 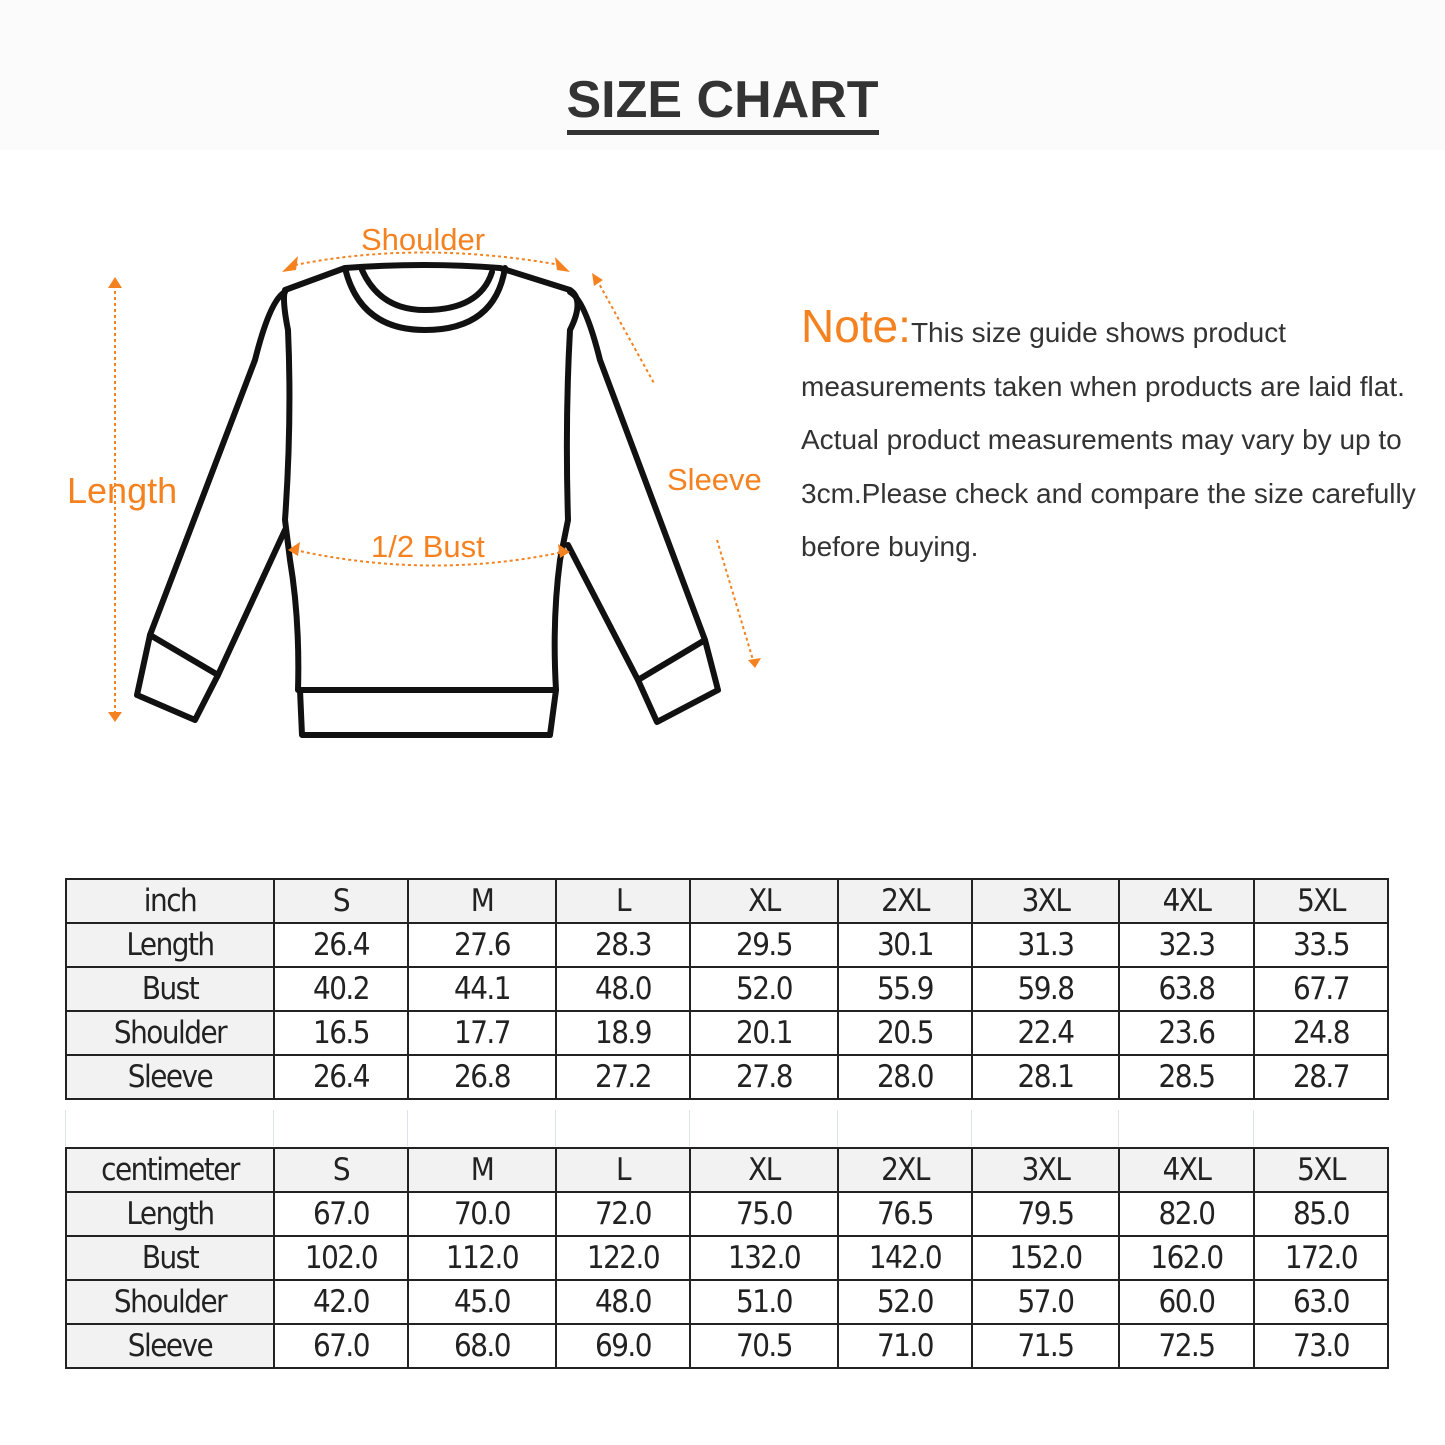 I want to click on table-spacer, so click(x=726, y=1128).